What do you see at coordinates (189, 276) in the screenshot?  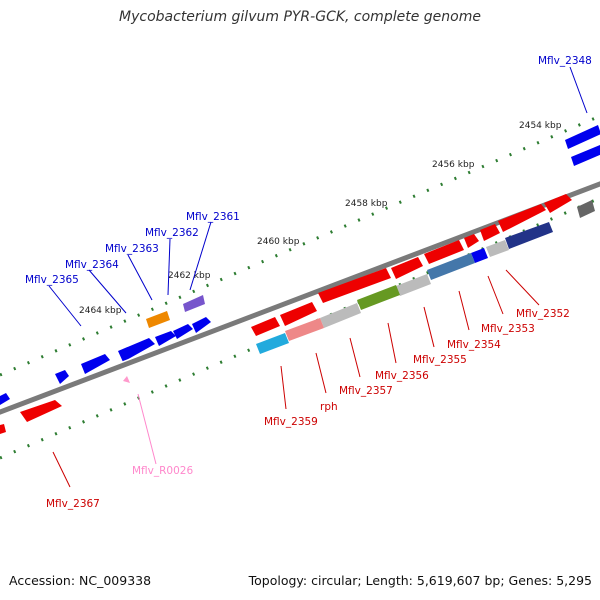 I see `scale-label-2462: 2462 kbp` at bounding box center [189, 276].